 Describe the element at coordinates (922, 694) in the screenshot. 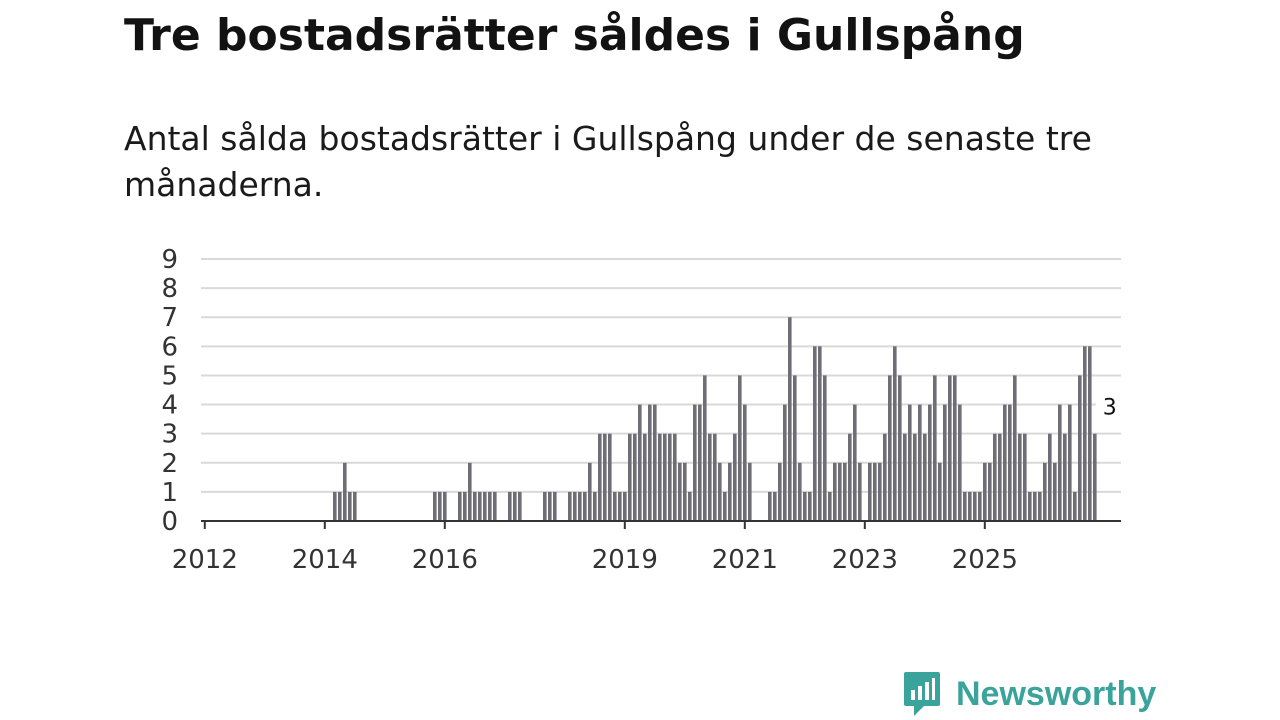

I see `newsworthy-logo-icon` at that location.